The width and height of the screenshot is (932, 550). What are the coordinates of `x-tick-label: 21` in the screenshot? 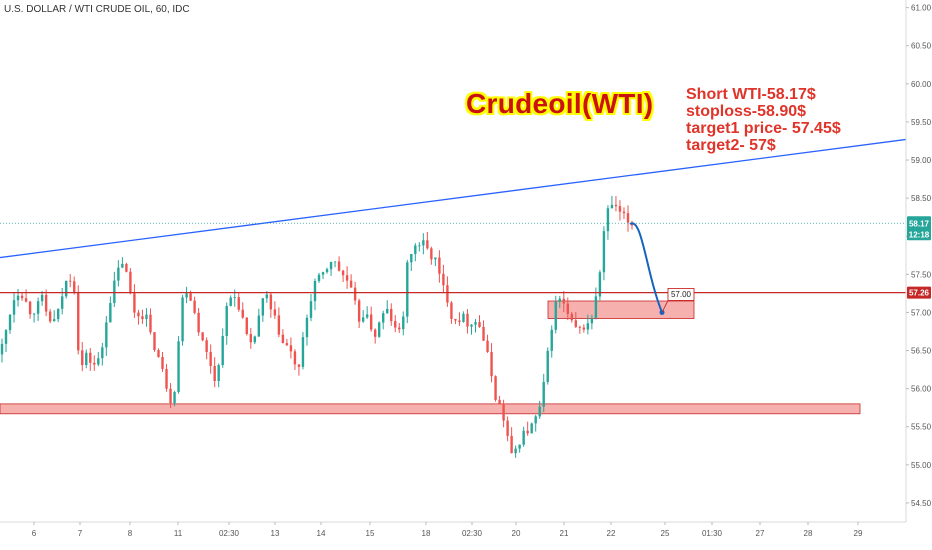 It's located at (564, 533).